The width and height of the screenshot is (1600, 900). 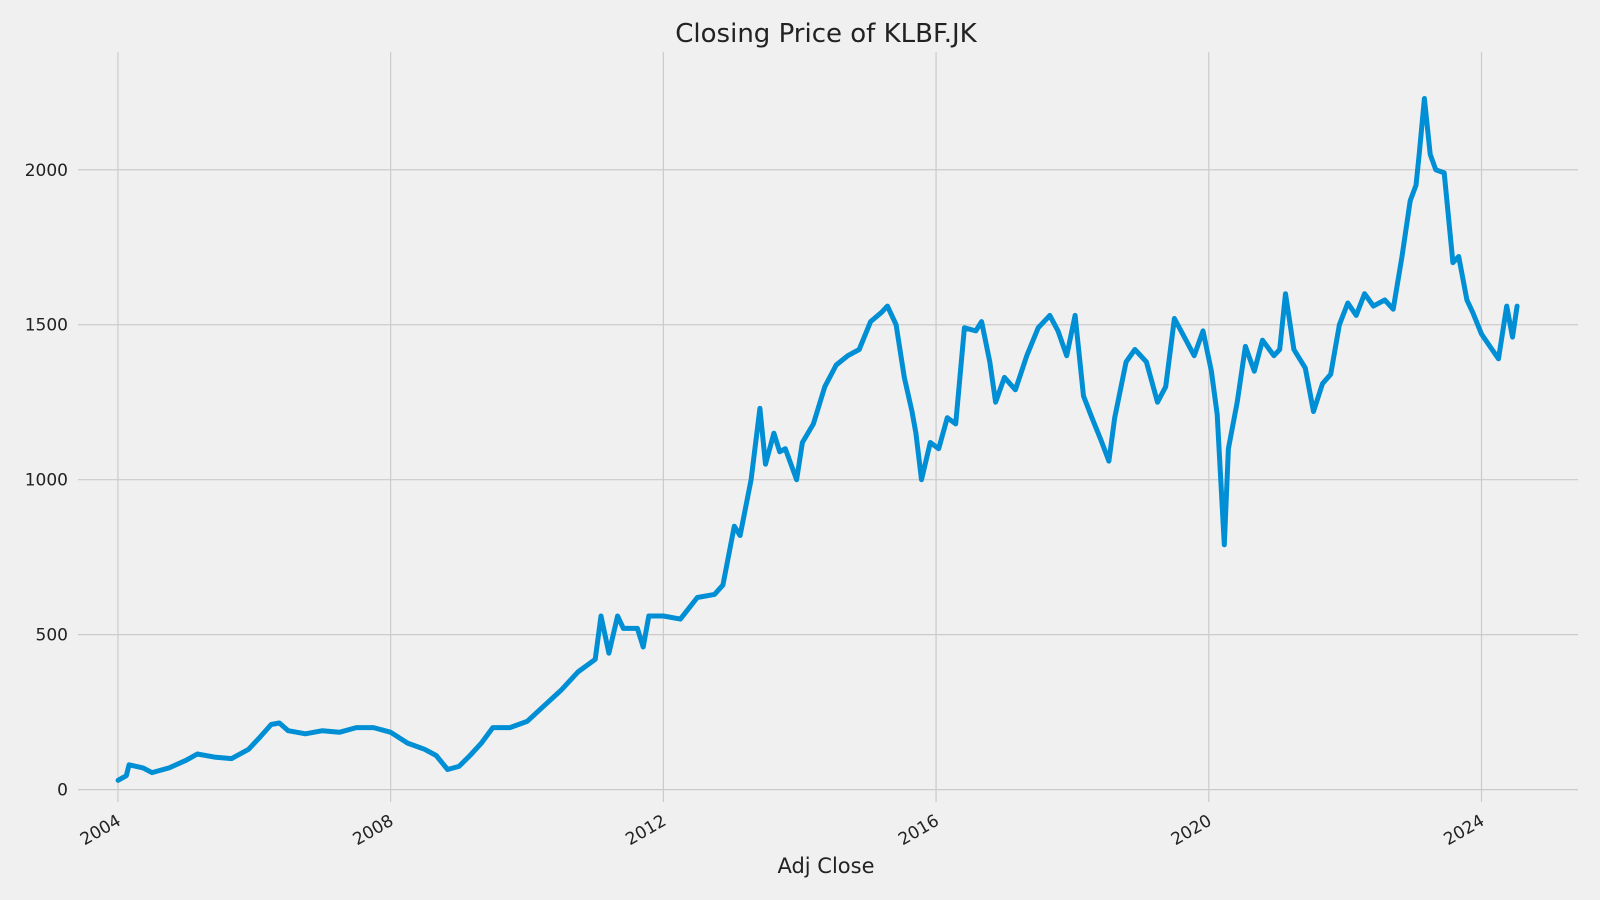 I want to click on x-axis-title: Adj Close, so click(x=825, y=866).